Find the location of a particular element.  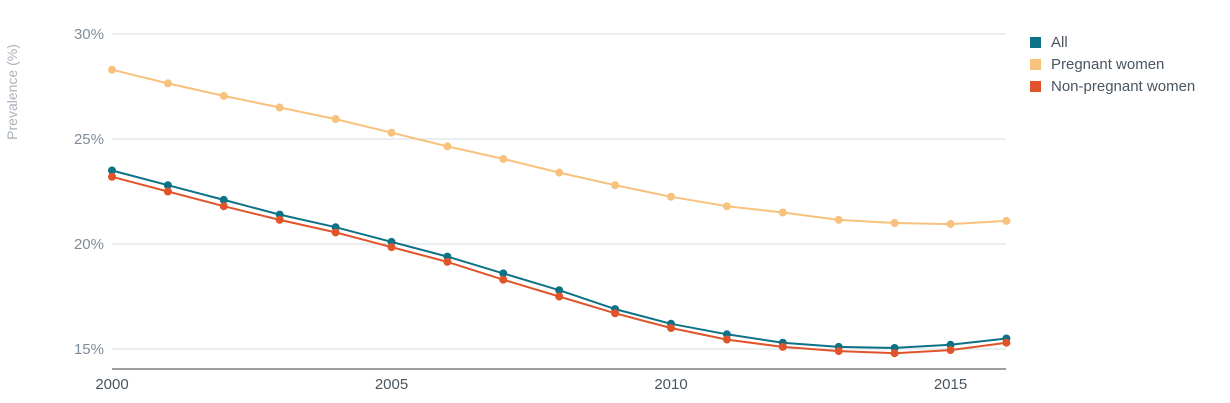

y-tick-label: 15% is located at coordinates (89, 349).